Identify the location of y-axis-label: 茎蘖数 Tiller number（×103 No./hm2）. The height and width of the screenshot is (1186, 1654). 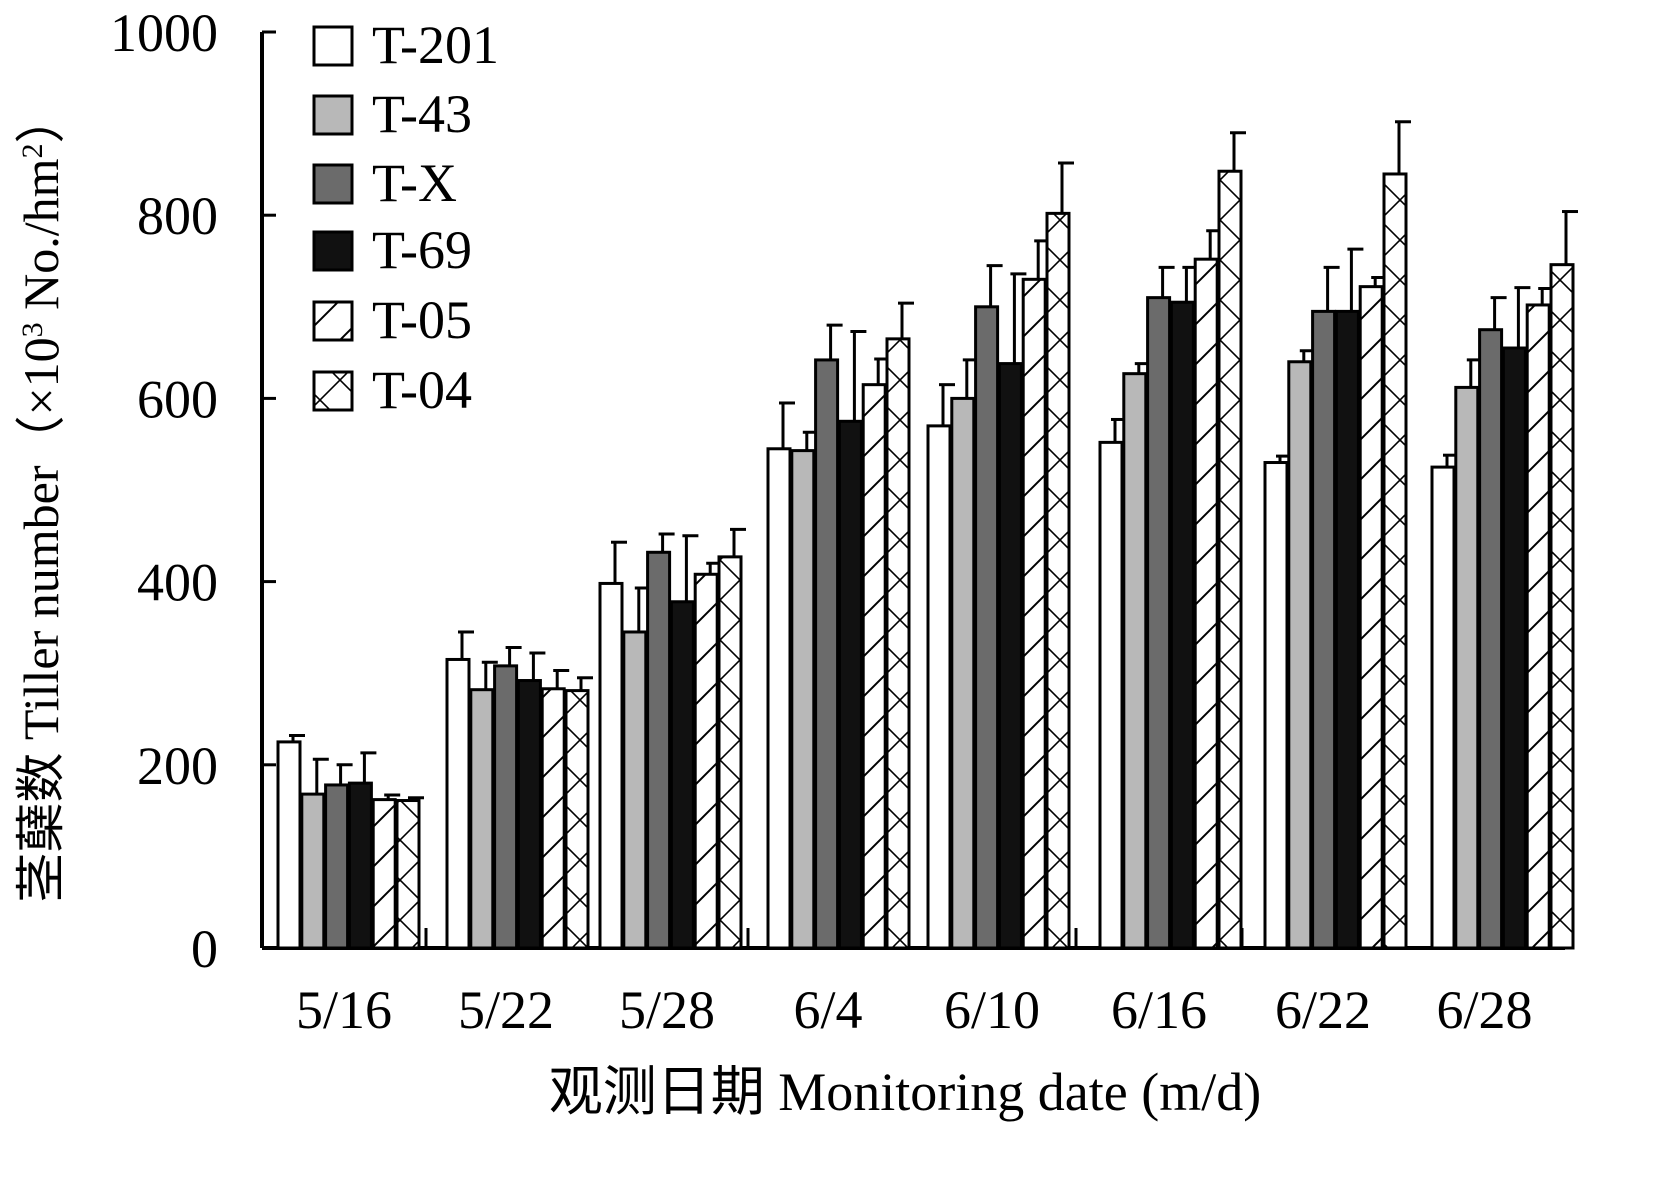
(41, 497).